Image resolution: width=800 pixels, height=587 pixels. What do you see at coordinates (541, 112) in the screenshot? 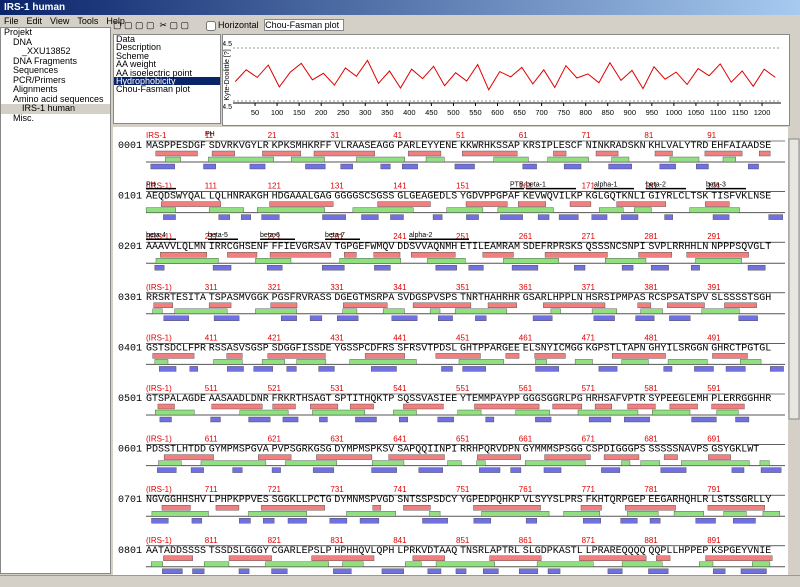
I see `x-tick-label: 700` at bounding box center [541, 112].